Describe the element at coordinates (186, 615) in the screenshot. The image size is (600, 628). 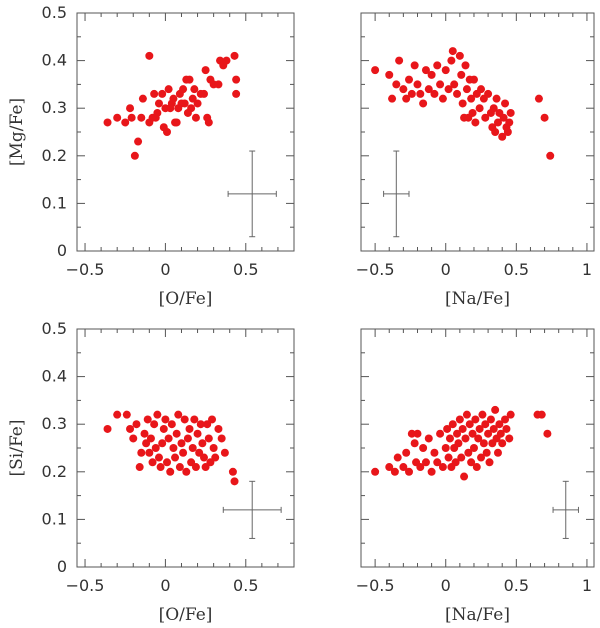
I see `x-axis-label: [O/Fe]` at that location.